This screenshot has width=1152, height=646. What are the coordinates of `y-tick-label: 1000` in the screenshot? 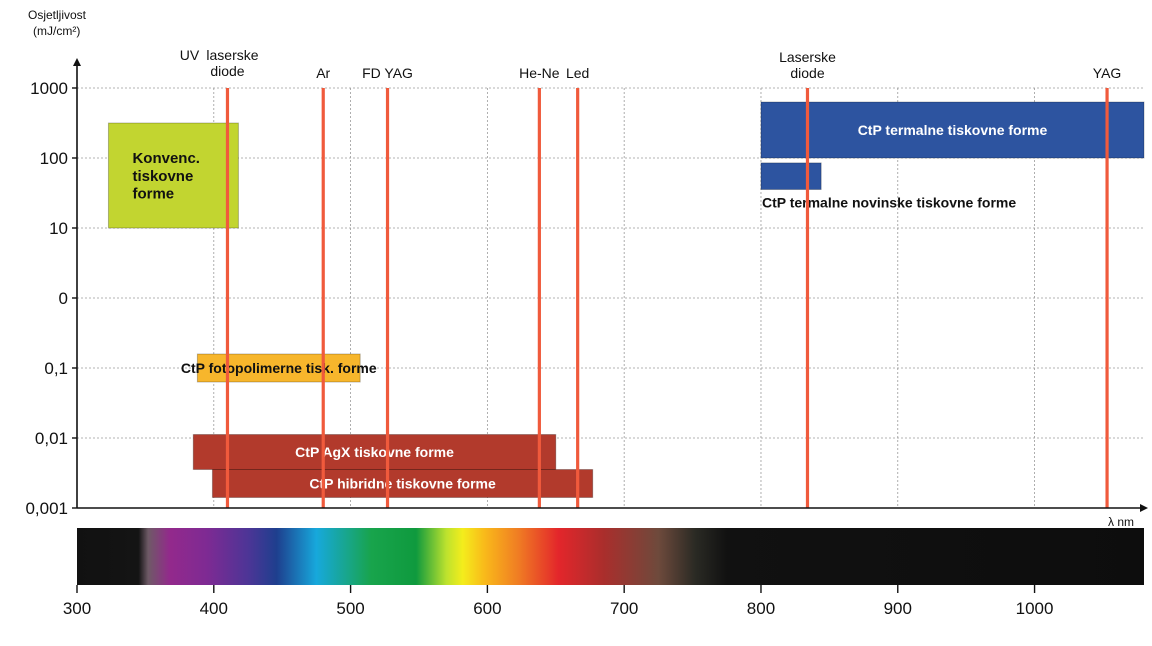 It's located at (49, 88).